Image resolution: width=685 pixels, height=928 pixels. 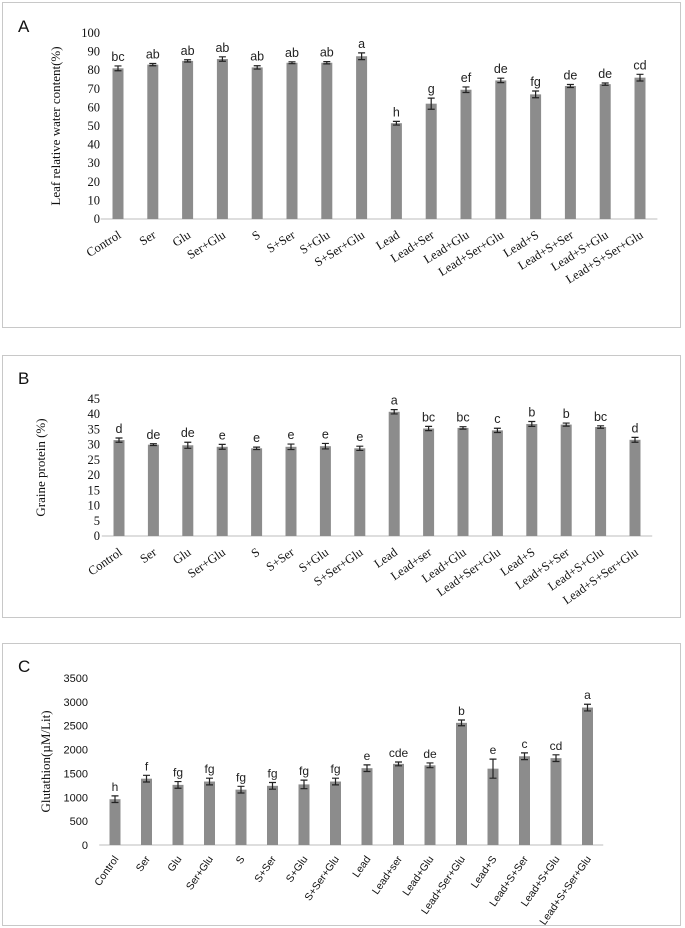 I want to click on panel-a-y-tick-label: 10, so click(x=94, y=200).